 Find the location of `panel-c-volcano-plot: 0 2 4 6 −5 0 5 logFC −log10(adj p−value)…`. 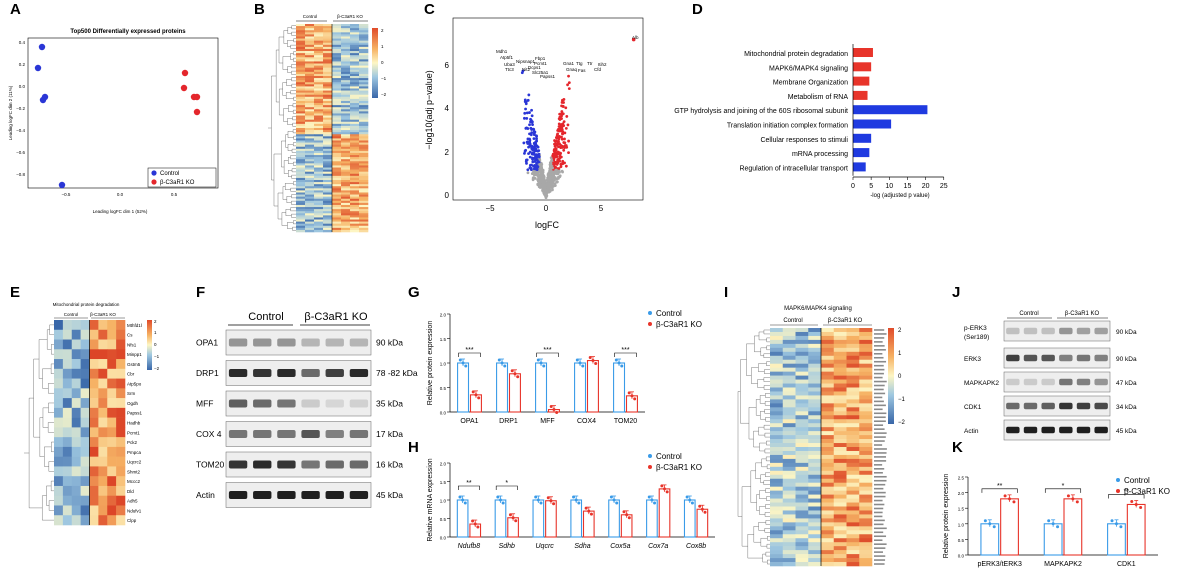

panel-c-volcano-plot: 0 2 4 6 −5 0 5 logFC −log10(adj p−value)… is located at coordinates (534, 123).